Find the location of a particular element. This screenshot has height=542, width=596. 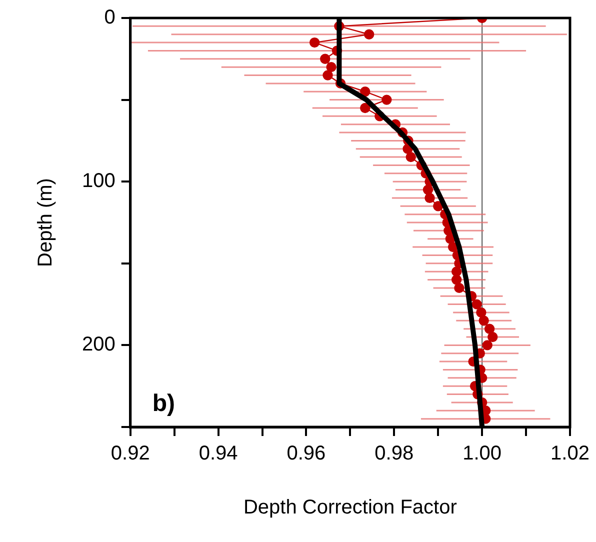

y-tick-label: 200 is located at coordinates (99, 345).